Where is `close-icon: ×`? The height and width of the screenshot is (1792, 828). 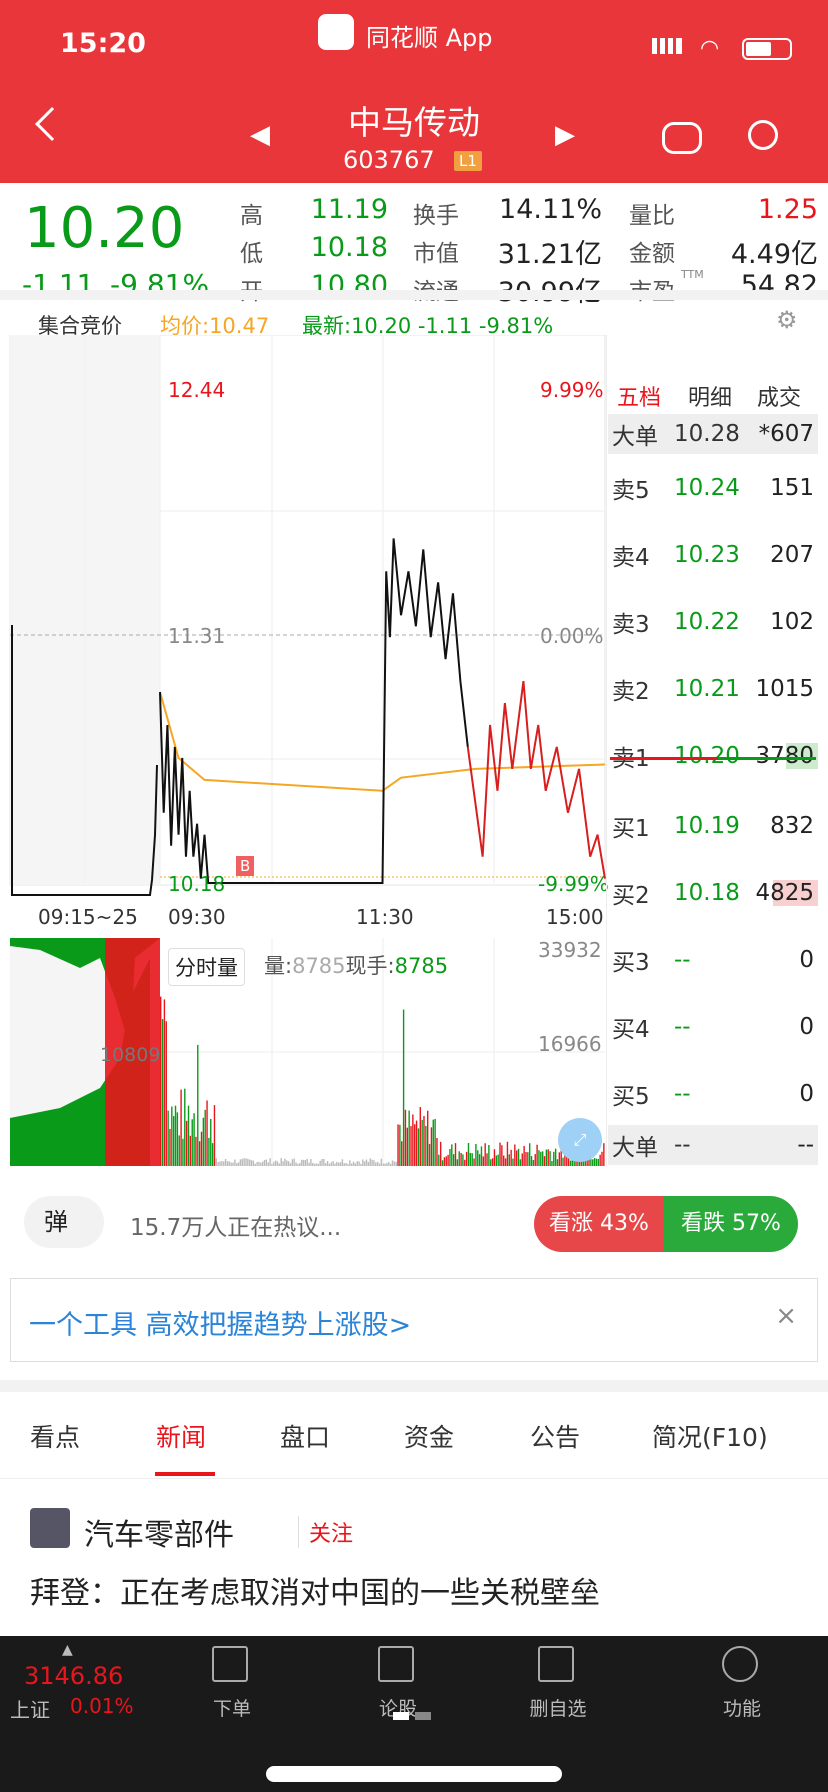 close-icon: × is located at coordinates (786, 1316).